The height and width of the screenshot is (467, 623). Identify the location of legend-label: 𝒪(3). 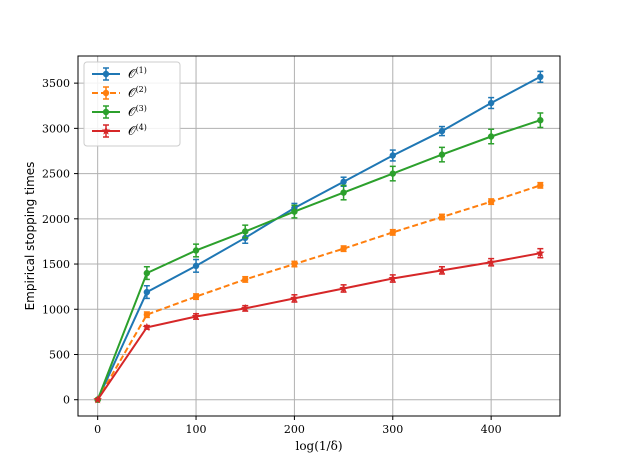
(137, 111).